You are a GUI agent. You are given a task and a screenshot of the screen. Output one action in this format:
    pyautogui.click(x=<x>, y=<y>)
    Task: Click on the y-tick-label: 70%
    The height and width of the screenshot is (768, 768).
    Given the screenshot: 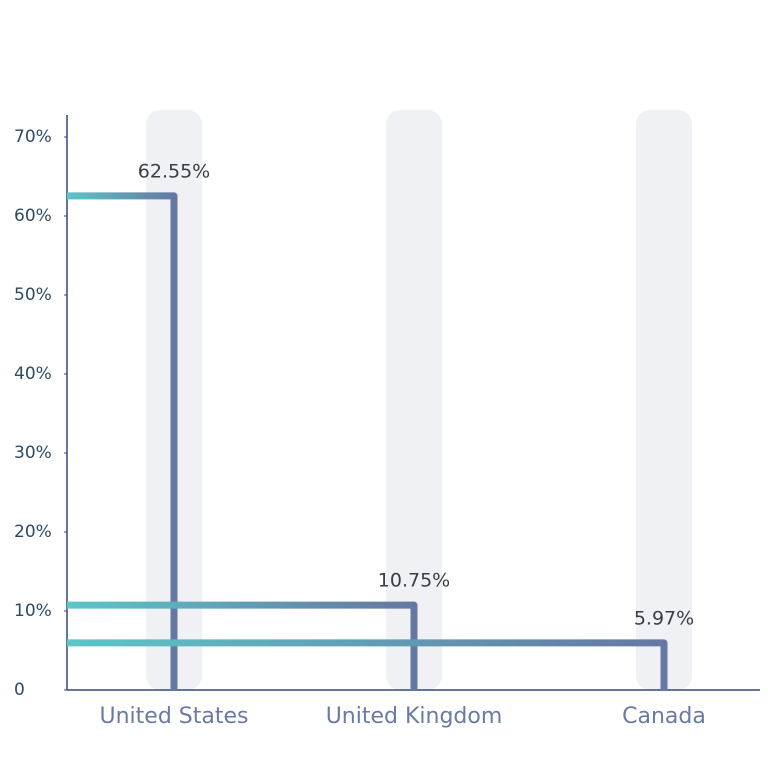 What is the action you would take?
    pyautogui.click(x=33, y=137)
    